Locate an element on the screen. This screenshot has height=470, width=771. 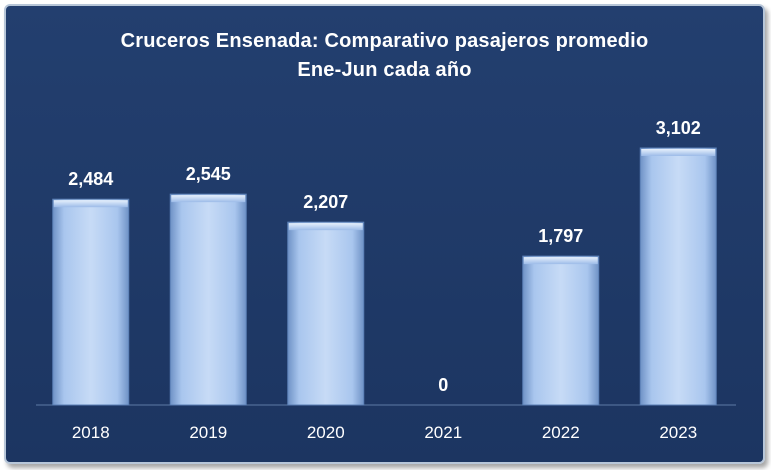
value-label-2018: 2,484 is located at coordinates (90, 179).